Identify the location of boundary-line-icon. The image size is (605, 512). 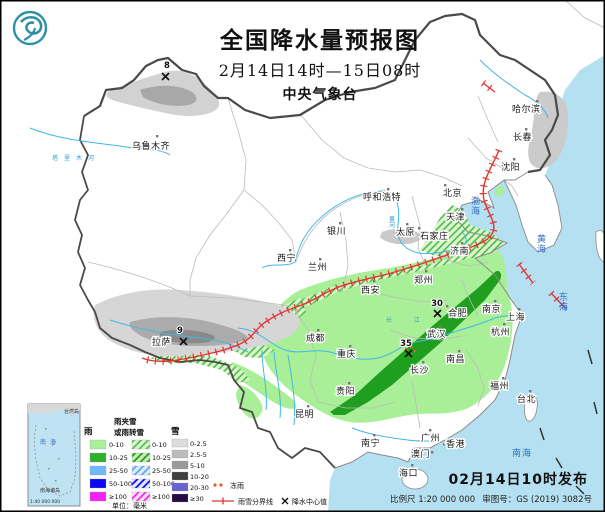
(223, 501).